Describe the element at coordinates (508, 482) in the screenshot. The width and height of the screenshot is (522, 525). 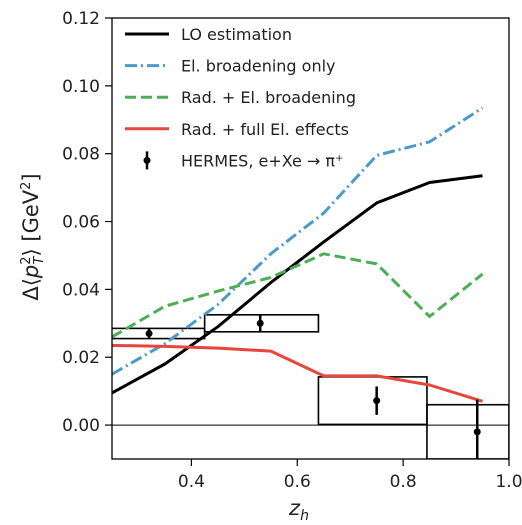
I see `x-tick-label-4: 1.0` at that location.